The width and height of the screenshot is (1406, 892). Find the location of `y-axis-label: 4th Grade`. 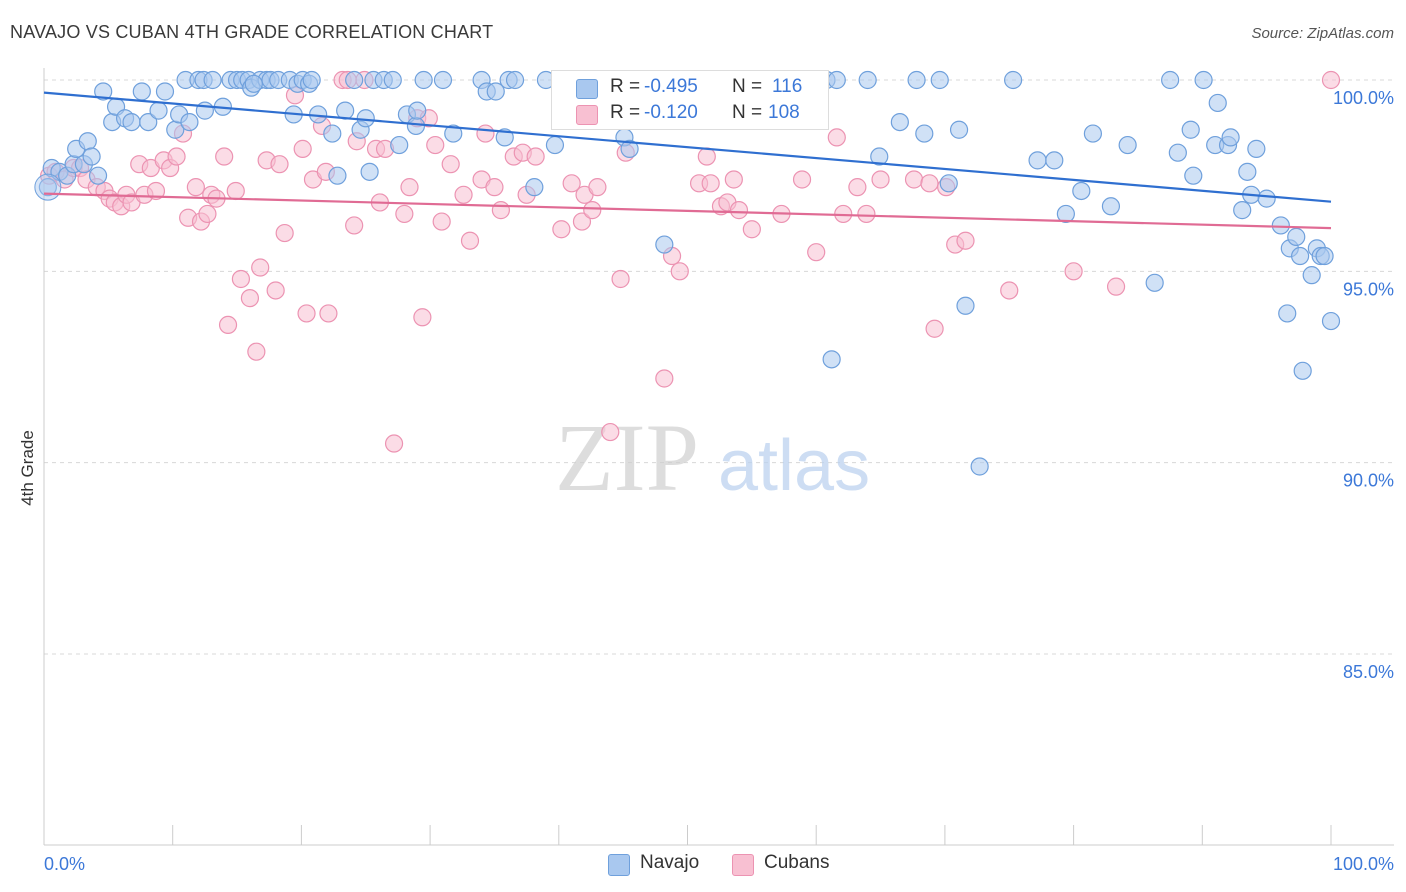

y-axis-label: 4th Grade is located at coordinates (27, 468).